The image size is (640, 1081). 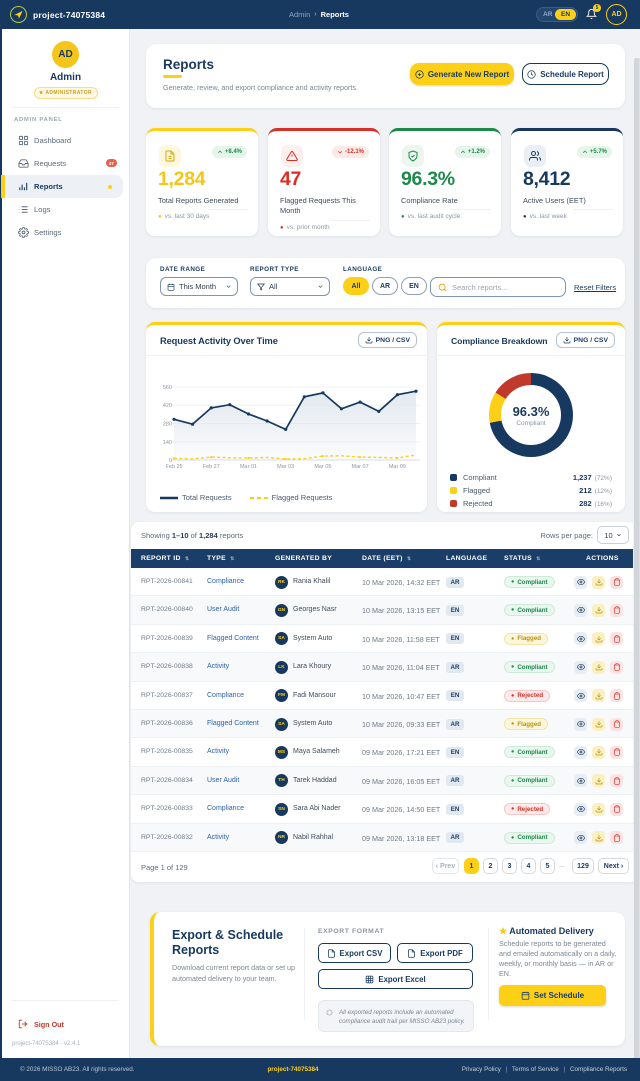 What do you see at coordinates (170, 461) in the screenshot?
I see `svg-text: 0` at bounding box center [170, 461].